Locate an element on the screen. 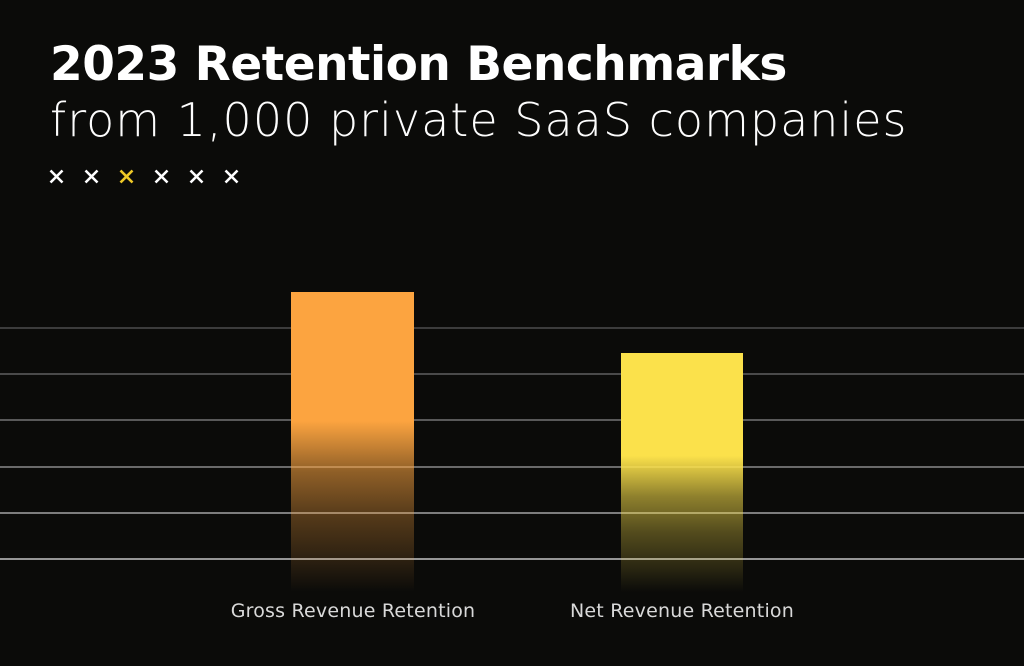  page-title: 2023 Retention Benchmarks is located at coordinates (418, 64).